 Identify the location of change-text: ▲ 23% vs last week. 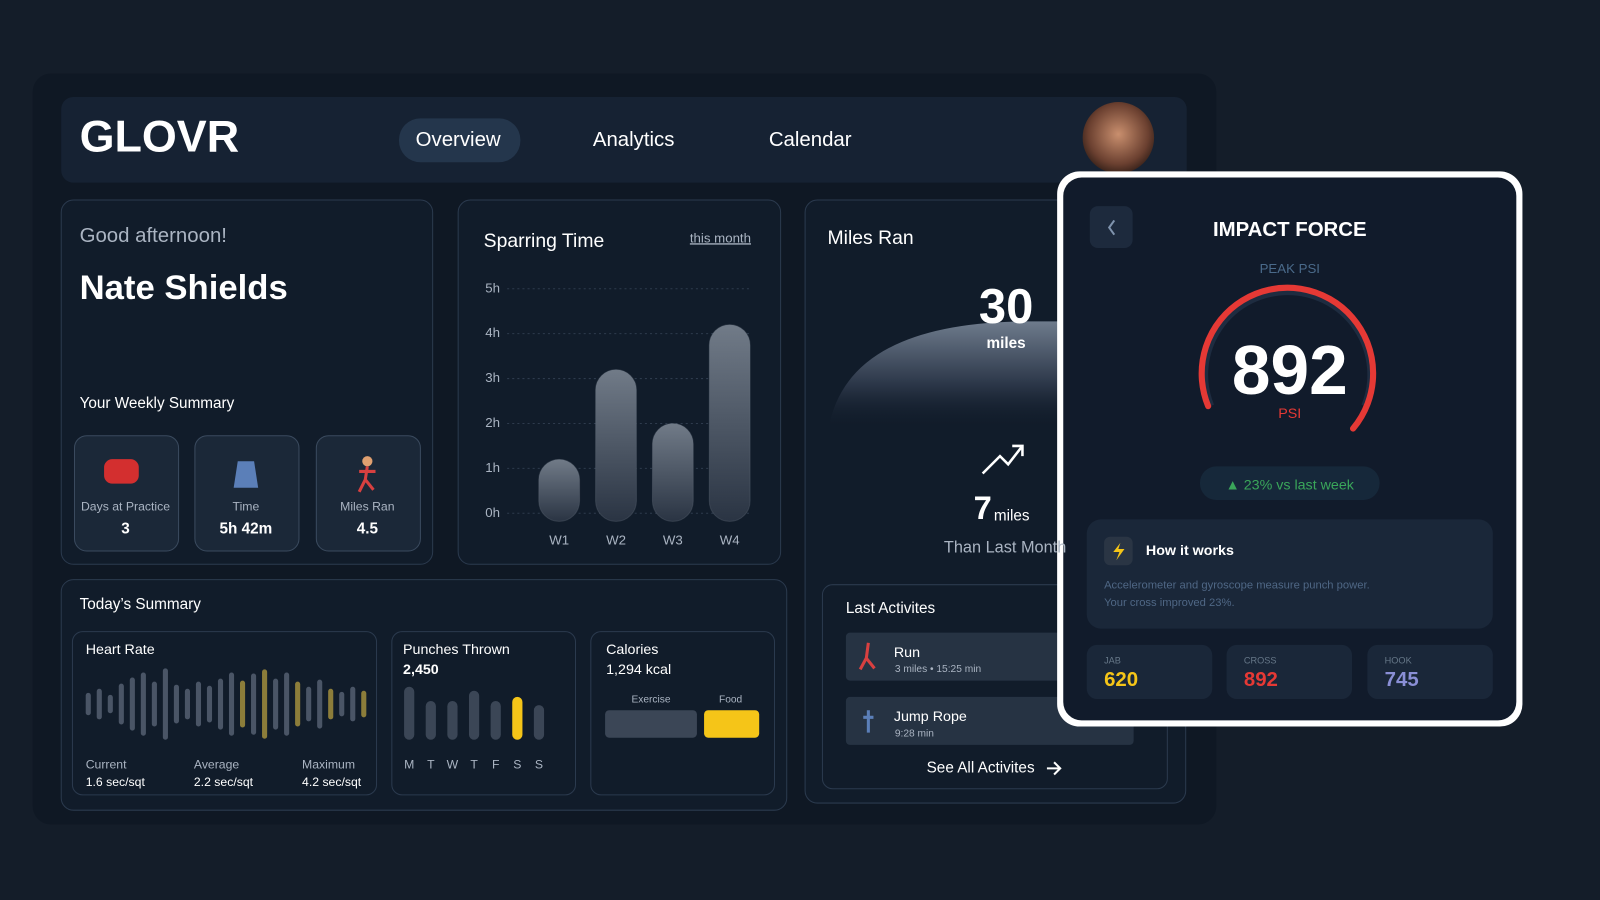
(1290, 485).